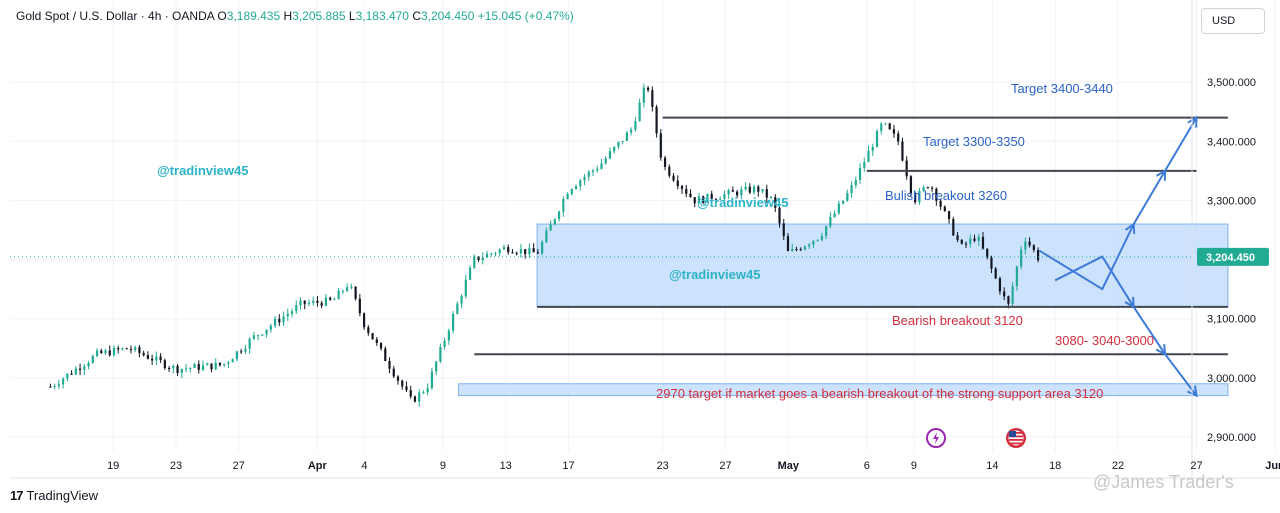 The height and width of the screenshot is (513, 1280). What do you see at coordinates (914, 466) in the screenshot?
I see `x-tick-label: 9` at bounding box center [914, 466].